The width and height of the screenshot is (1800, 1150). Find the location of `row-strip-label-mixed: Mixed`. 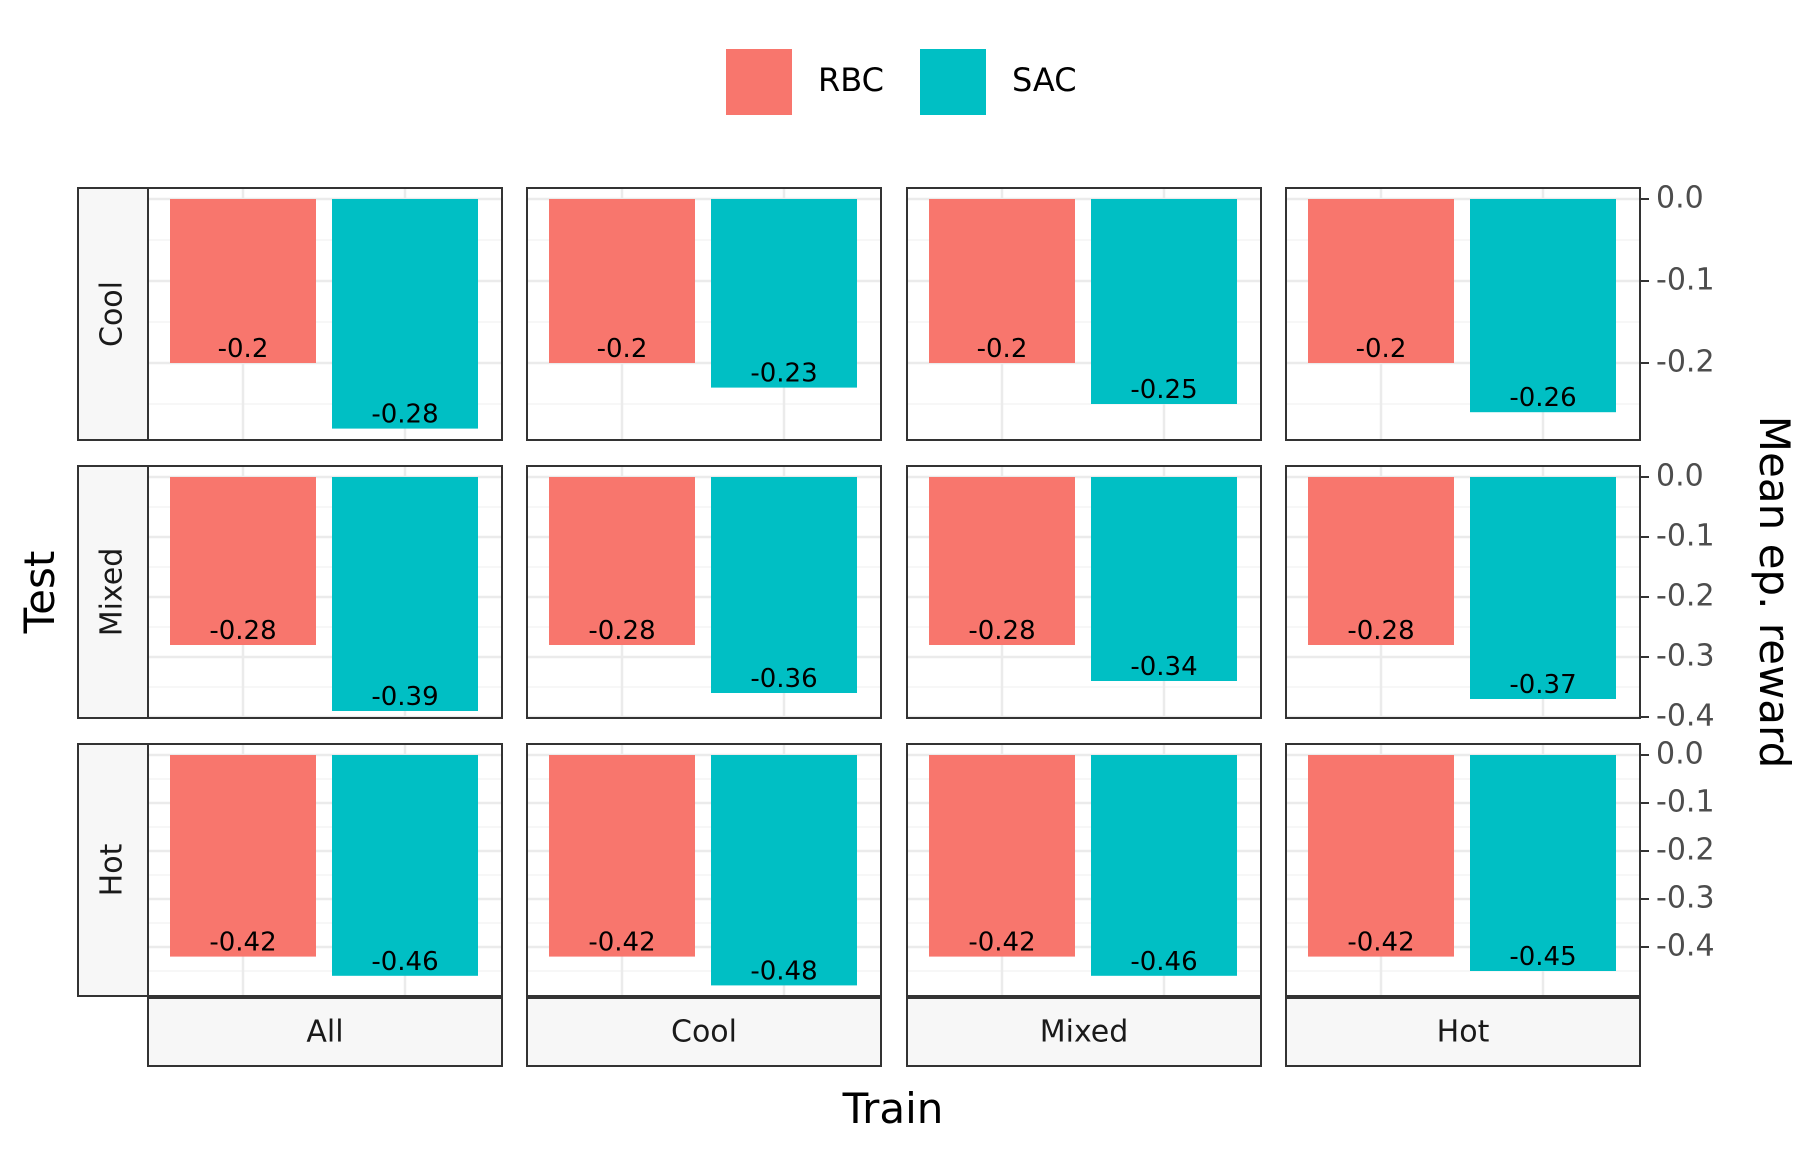

row-strip-label-mixed: Mixed is located at coordinates (112, 592).